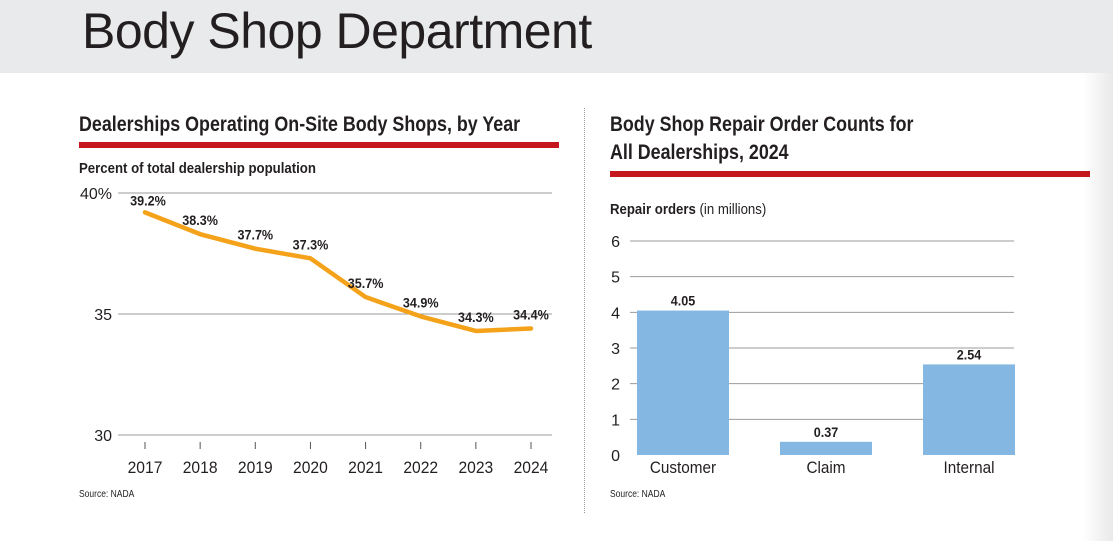 The image size is (1113, 541). I want to click on y-tick-label: 6, so click(615, 242).